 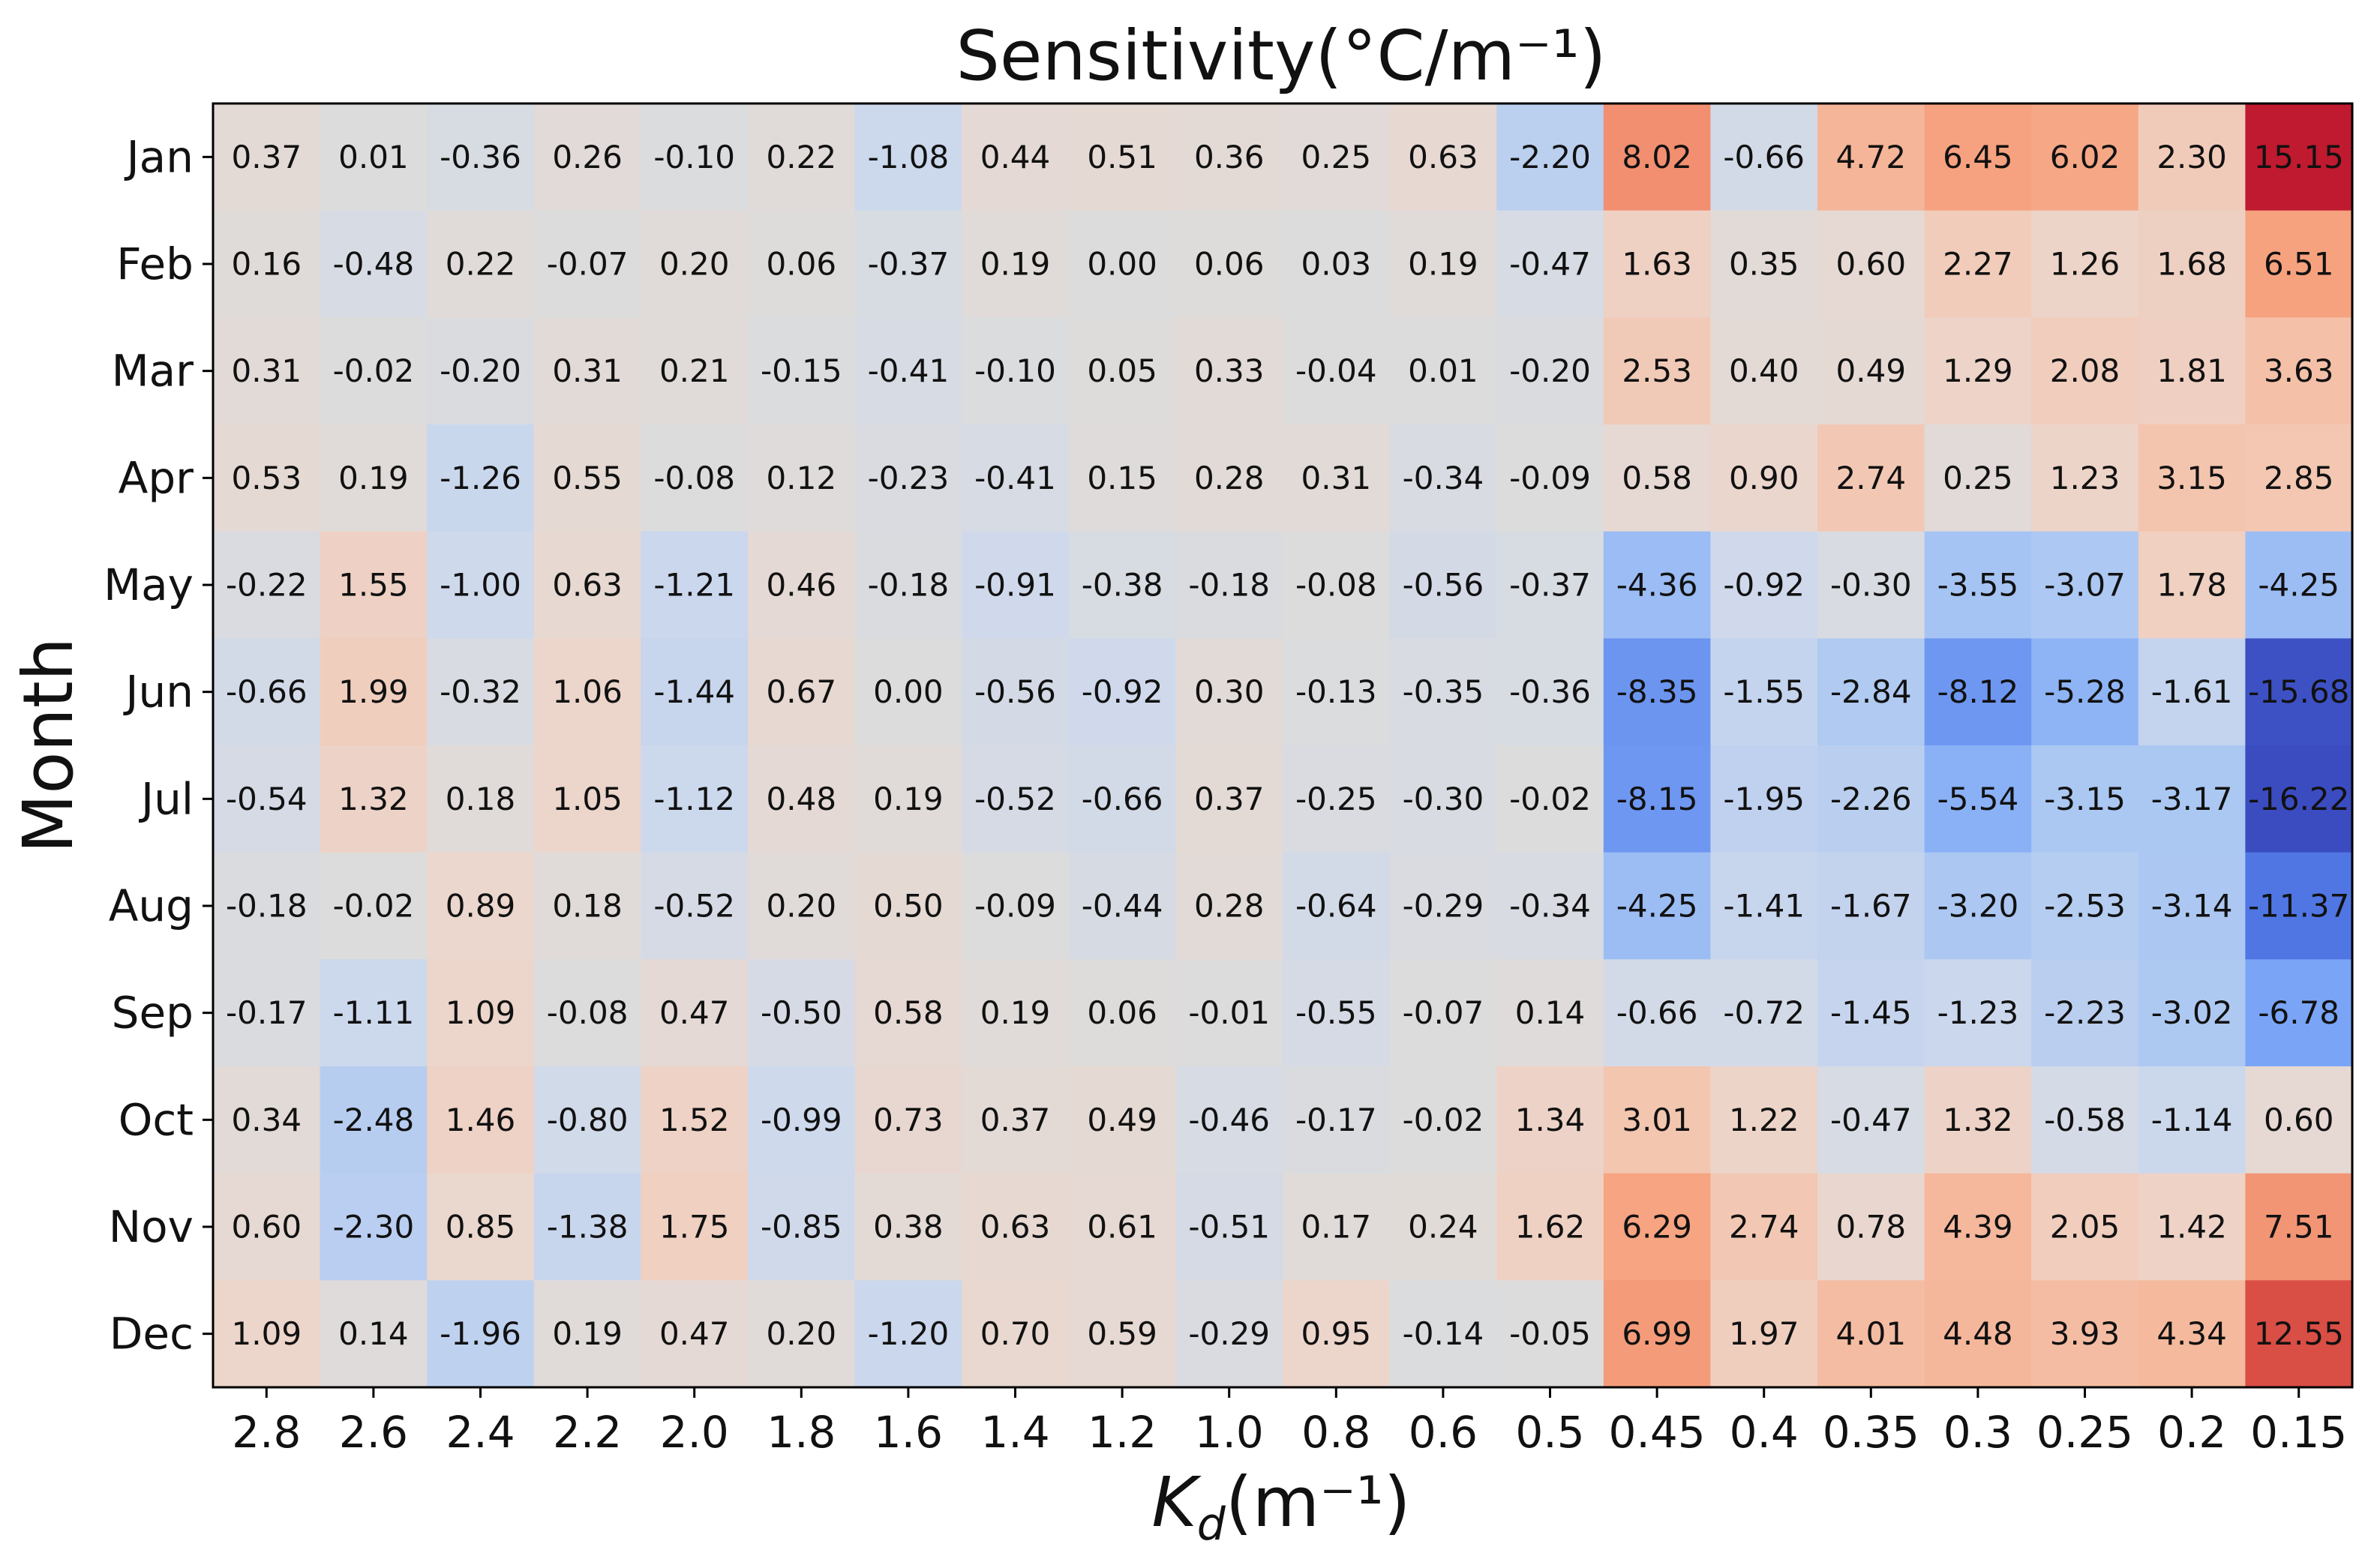 I want to click on cell-value-label: 1.22, so click(x=1764, y=1120).